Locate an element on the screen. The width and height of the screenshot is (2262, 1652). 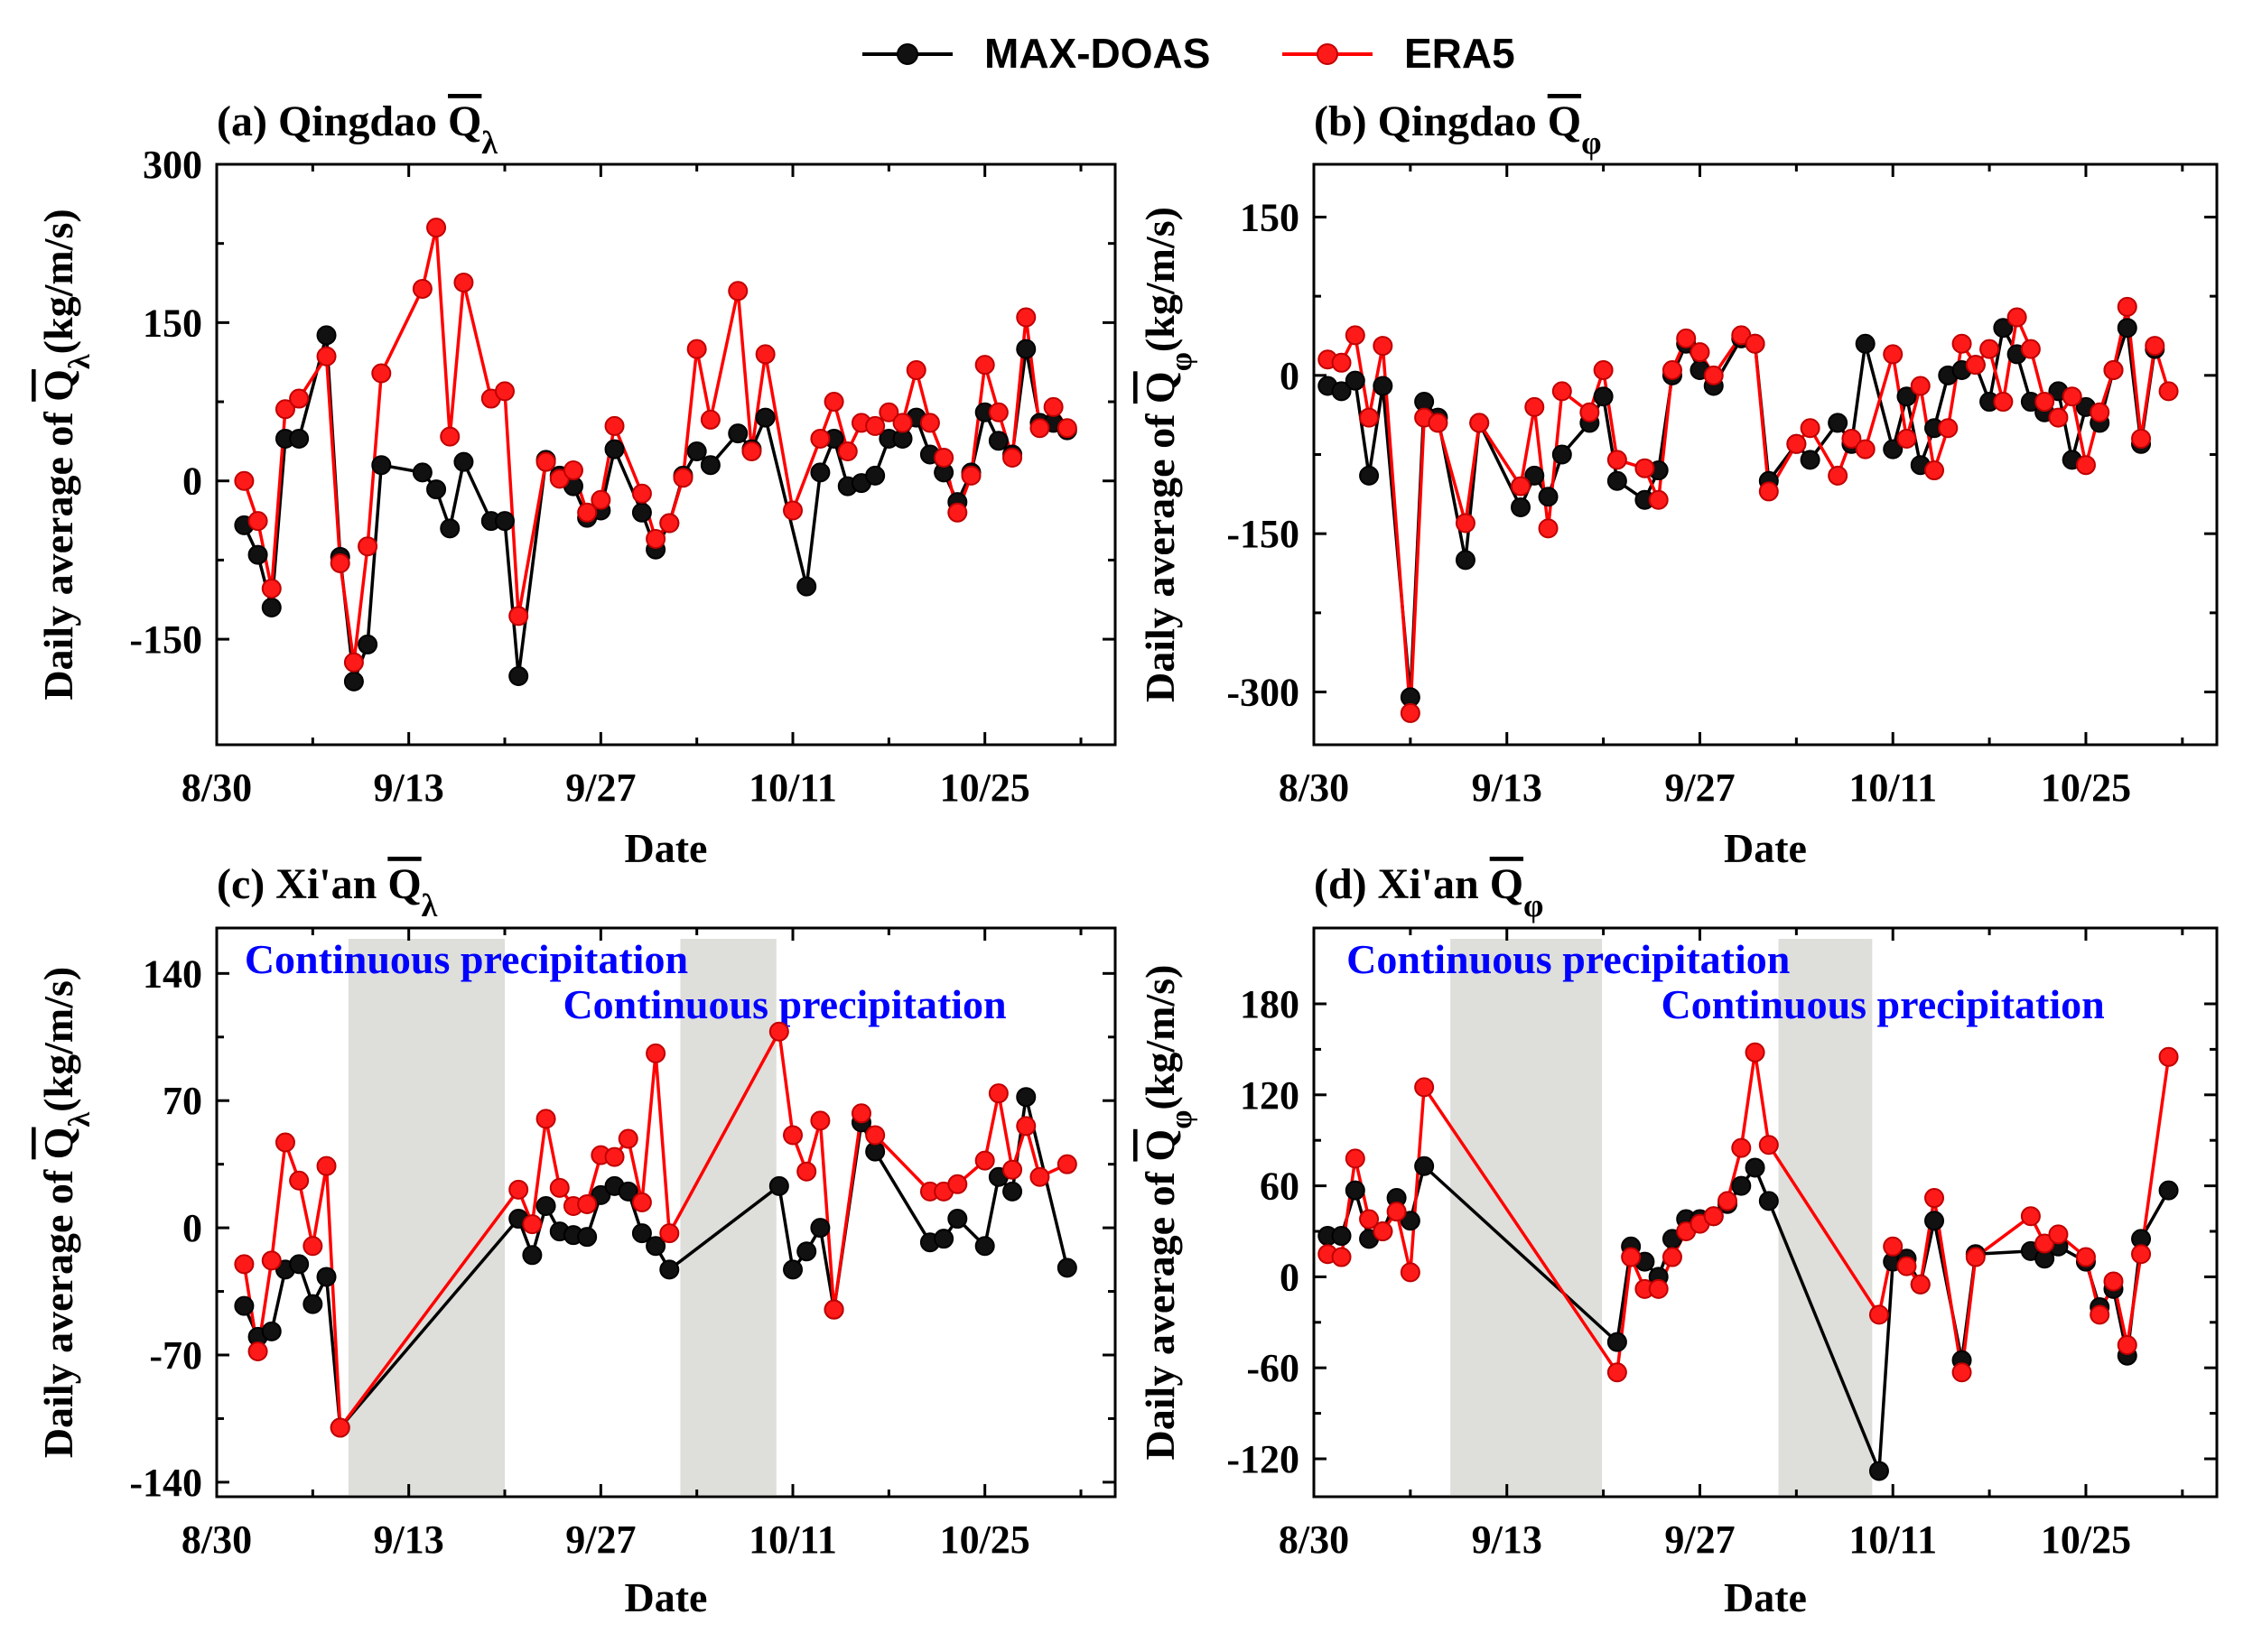
y-axis-title: Daily average of Qφ(kg/m/s) is located at coordinates (1167, 1213).